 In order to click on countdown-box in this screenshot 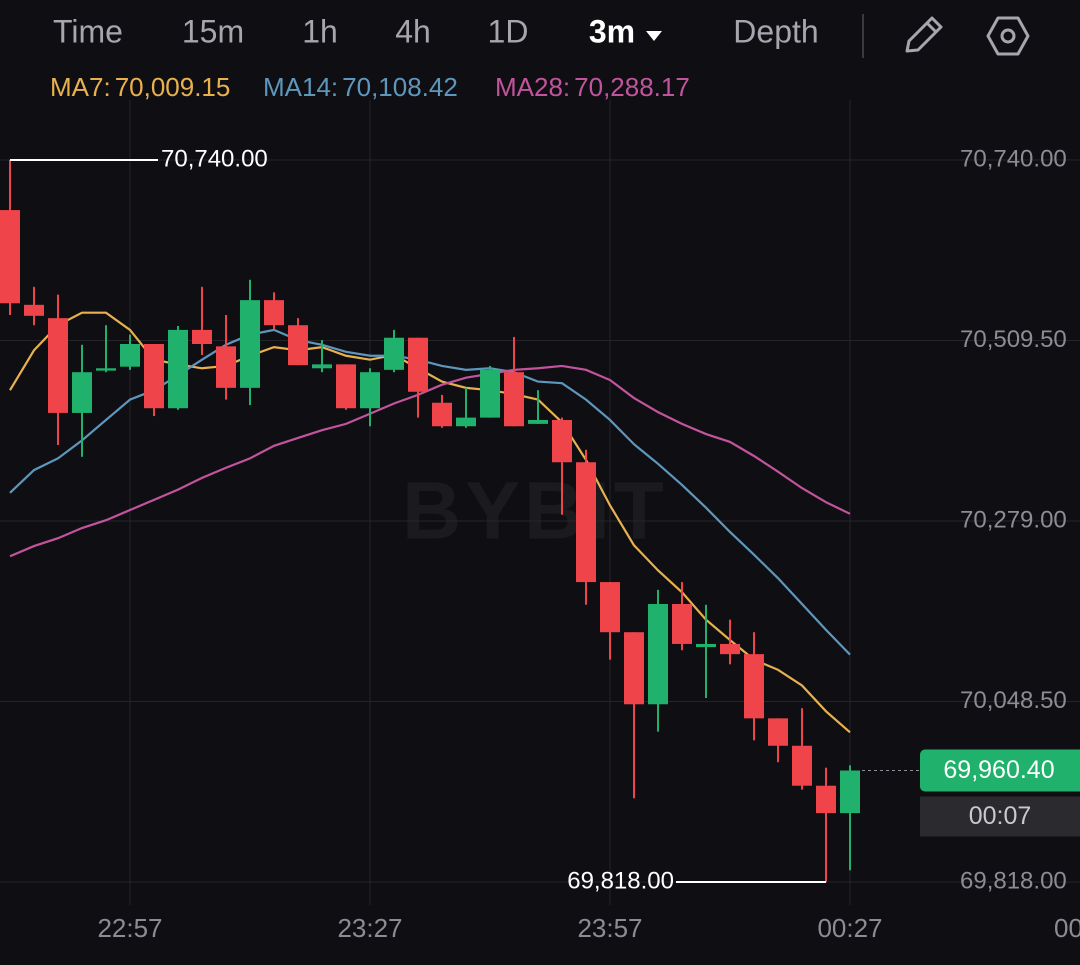, I will do `click(1000, 816)`.